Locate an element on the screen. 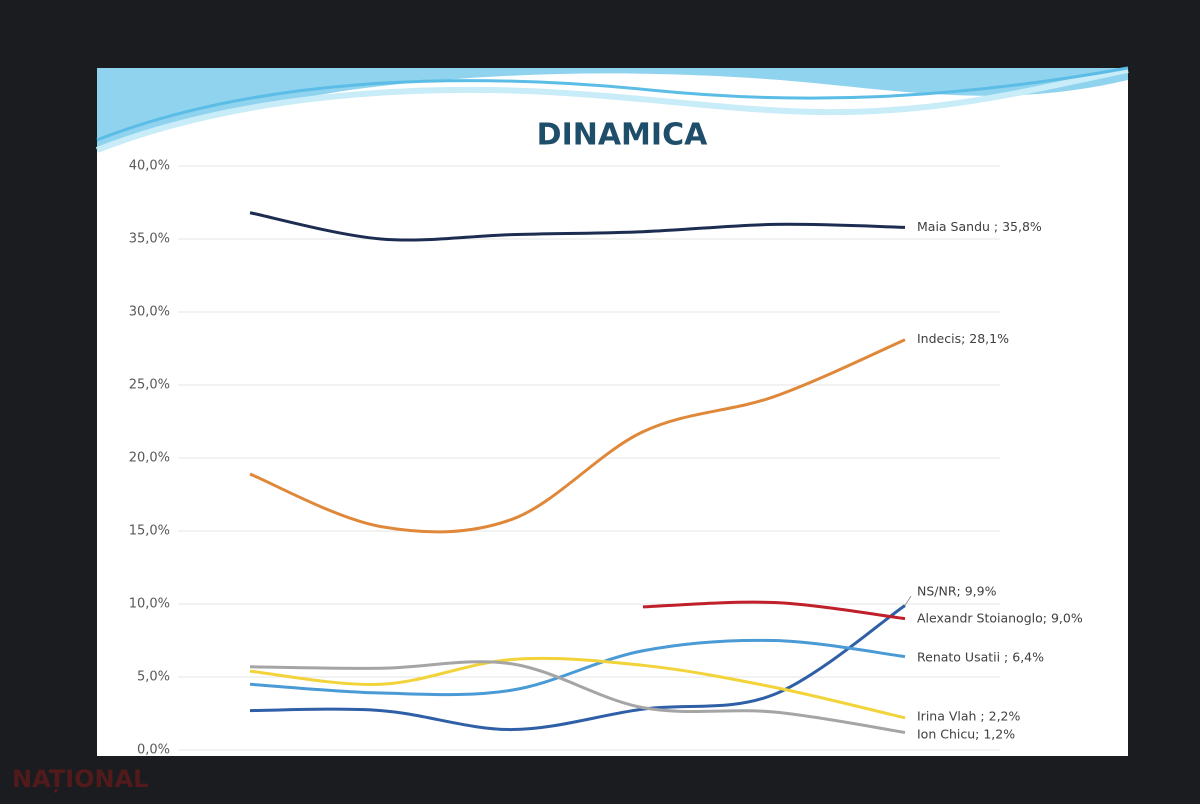  y-tick-label: 0,0% is located at coordinates (153, 750).